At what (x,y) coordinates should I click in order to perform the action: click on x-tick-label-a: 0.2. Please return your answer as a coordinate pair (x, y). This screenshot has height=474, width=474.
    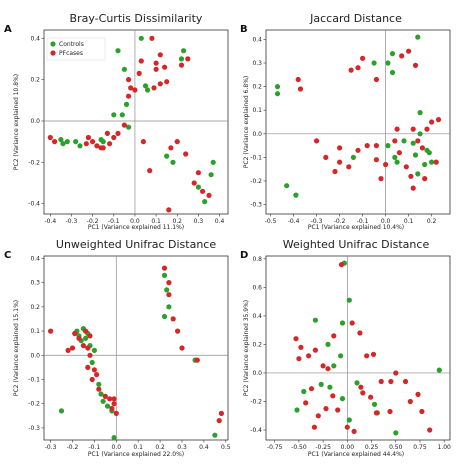
    Looking at the image, I should click on (177, 221).